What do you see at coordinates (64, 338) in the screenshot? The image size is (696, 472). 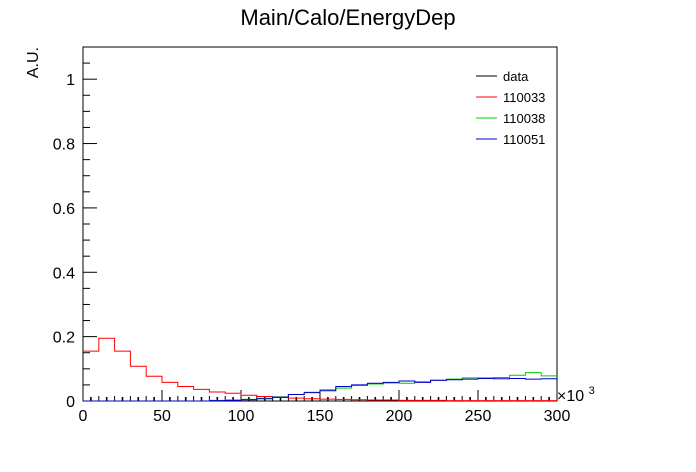 I see `y-tick-label: 0.2` at bounding box center [64, 338].